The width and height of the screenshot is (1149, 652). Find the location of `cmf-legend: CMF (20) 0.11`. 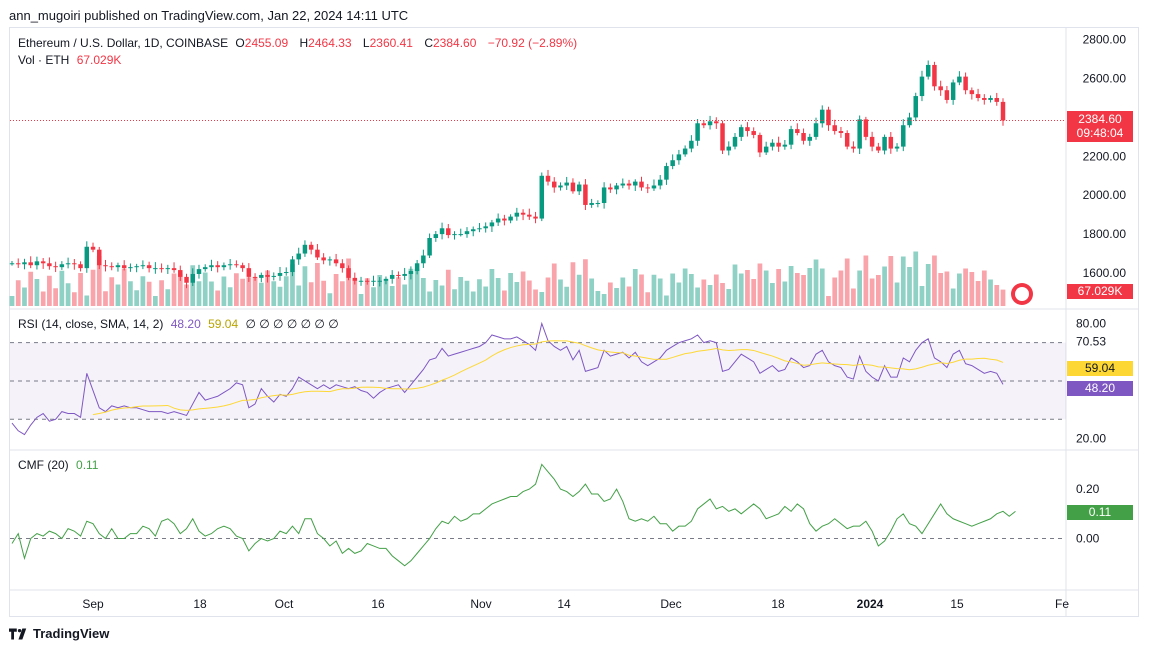

cmf-legend: CMF (20) 0.11 is located at coordinates (60, 465).